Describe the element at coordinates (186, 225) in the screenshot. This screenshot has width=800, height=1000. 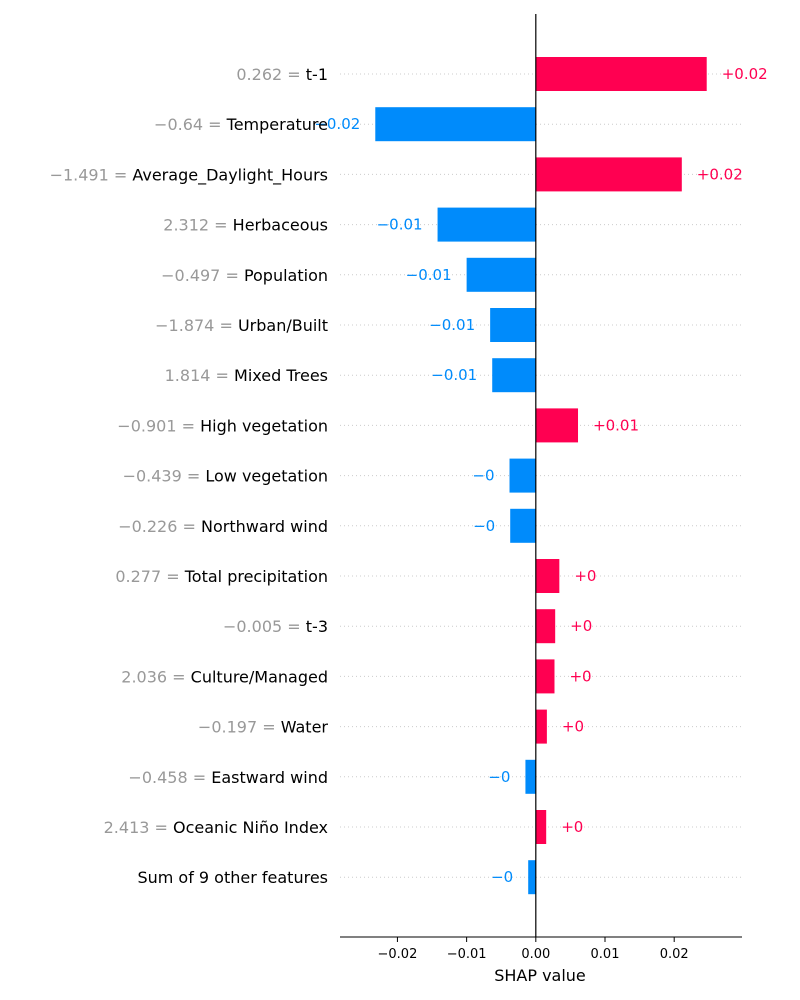
I see `feature-value: 2.312` at that location.